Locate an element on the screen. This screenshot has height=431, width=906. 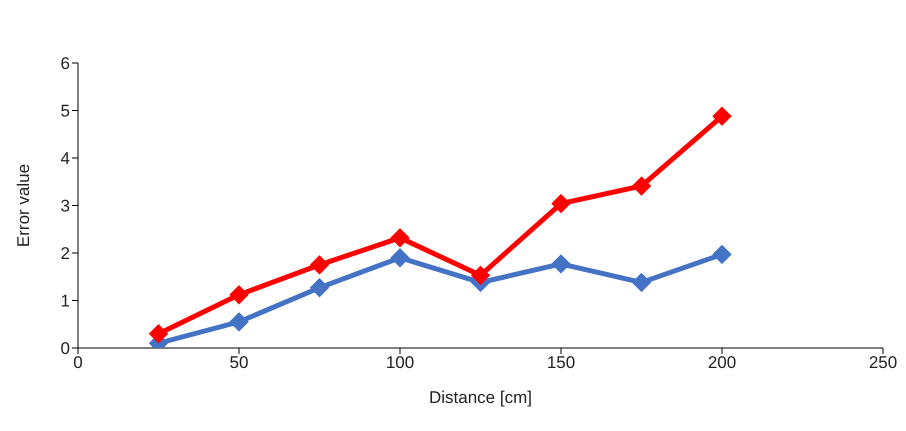
x-tick-label: 100 is located at coordinates (400, 362).